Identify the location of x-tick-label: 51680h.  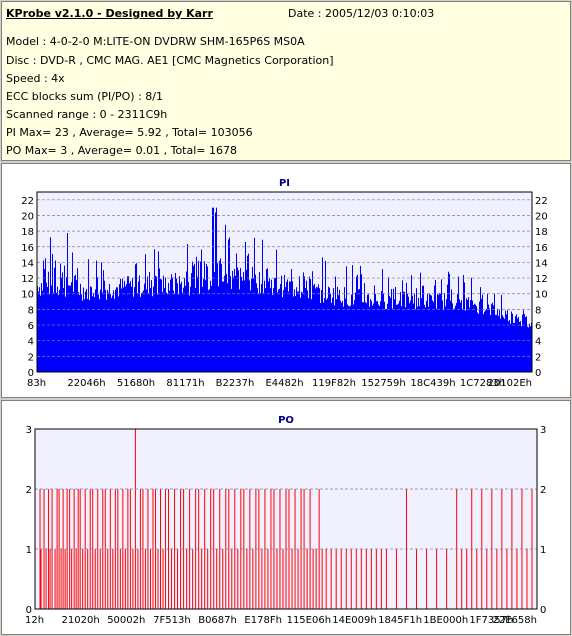
(136, 383).